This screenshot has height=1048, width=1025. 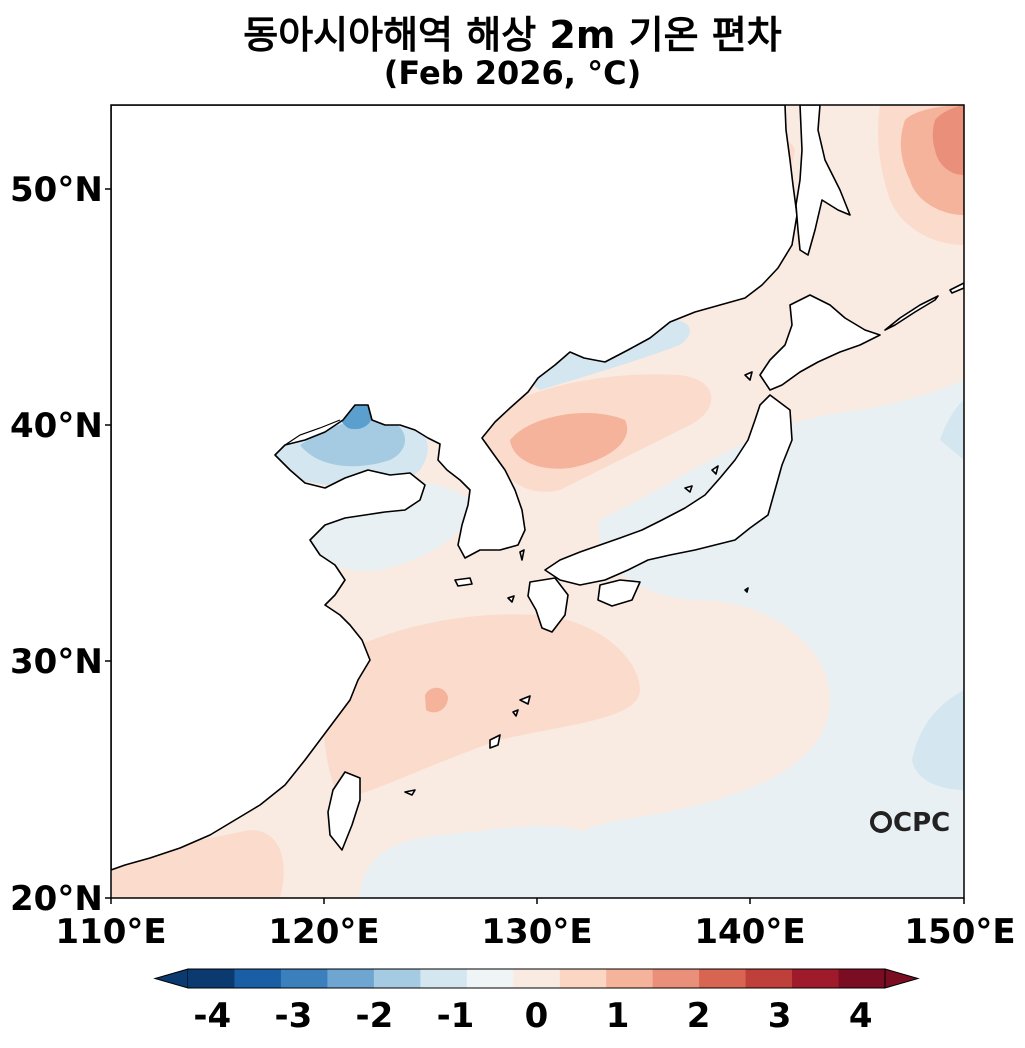 What do you see at coordinates (344, 811) in the screenshot?
I see `land-taiwan` at bounding box center [344, 811].